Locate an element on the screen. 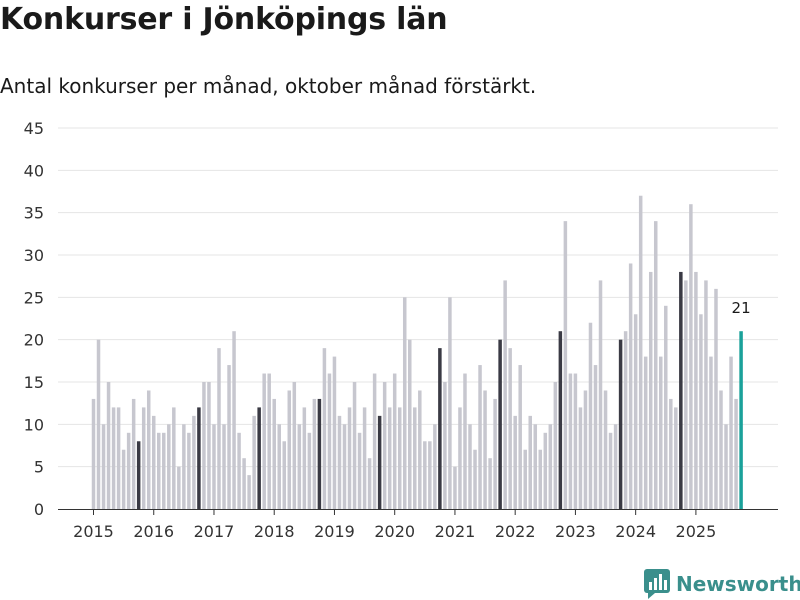 The height and width of the screenshot is (600, 800). y-tick-label: 5 is located at coordinates (39, 467).